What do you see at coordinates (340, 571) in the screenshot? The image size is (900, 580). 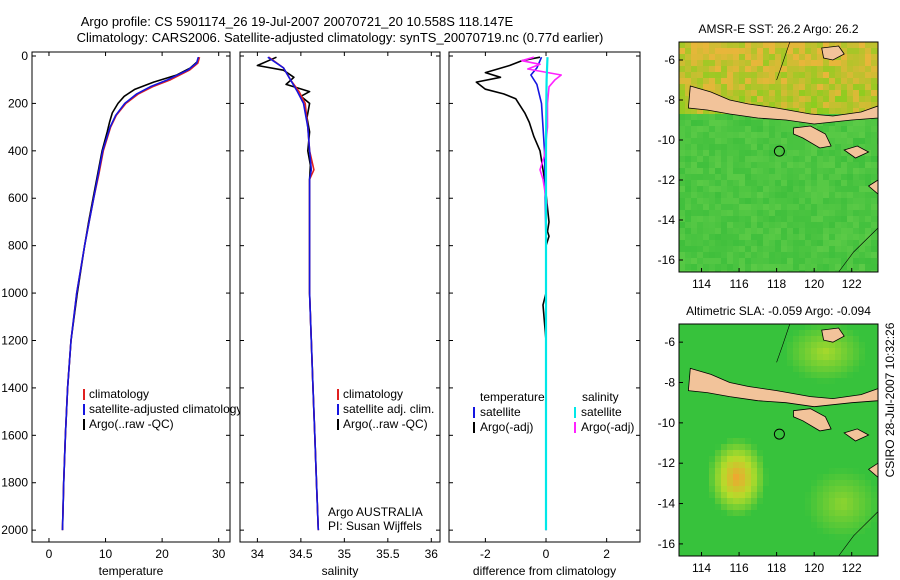 I see `x-axis-label: salinity` at bounding box center [340, 571].